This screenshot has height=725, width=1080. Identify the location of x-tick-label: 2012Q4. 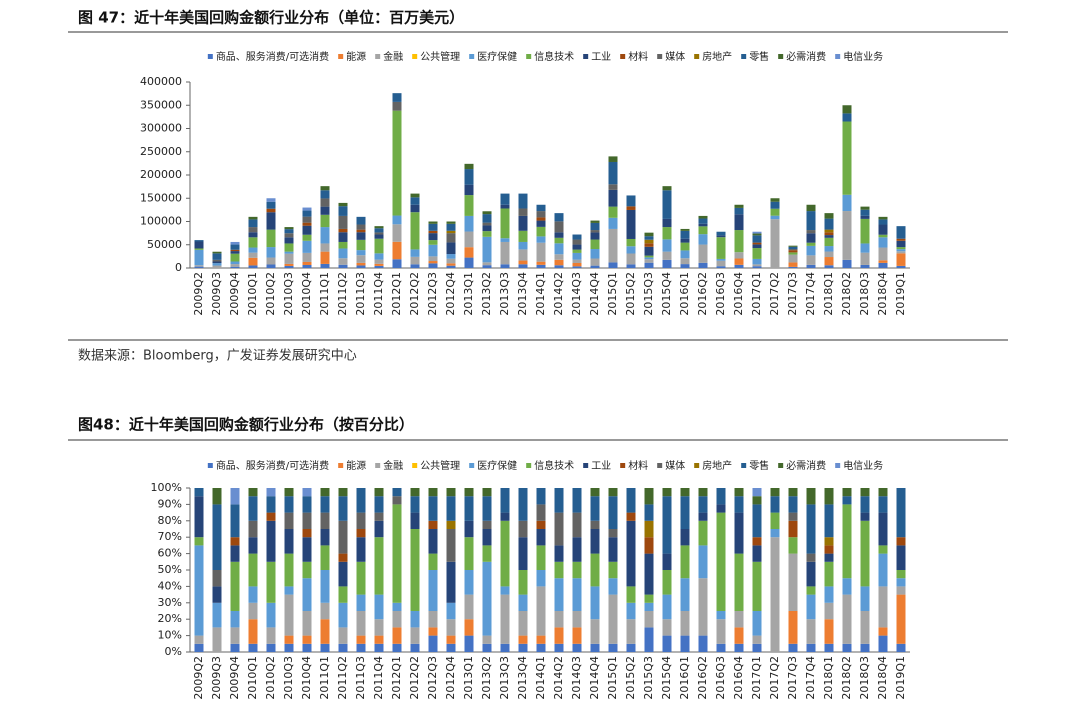
(450, 294).